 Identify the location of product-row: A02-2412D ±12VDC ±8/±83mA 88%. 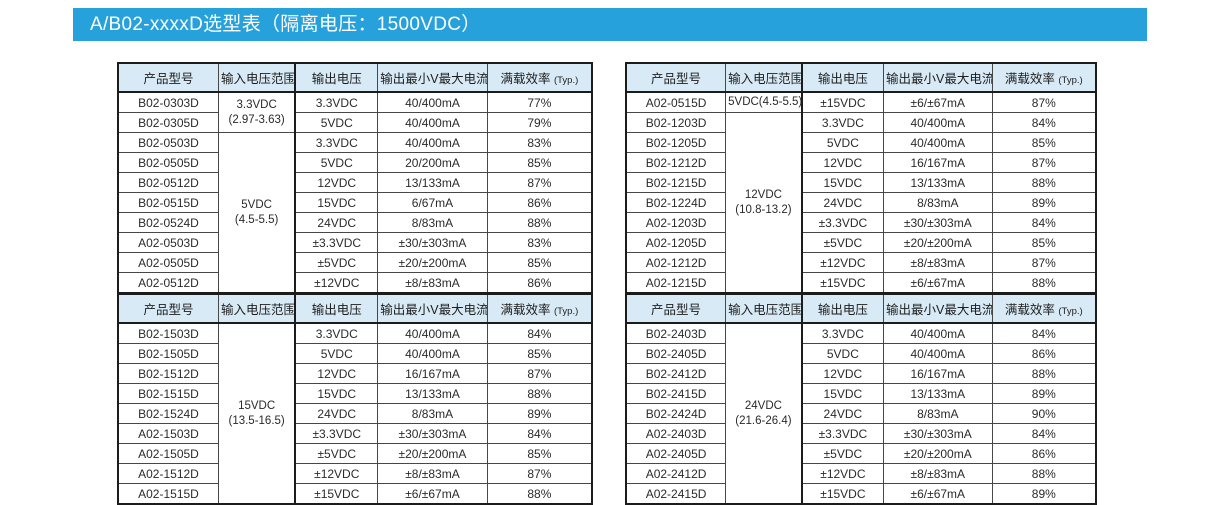
(861, 473).